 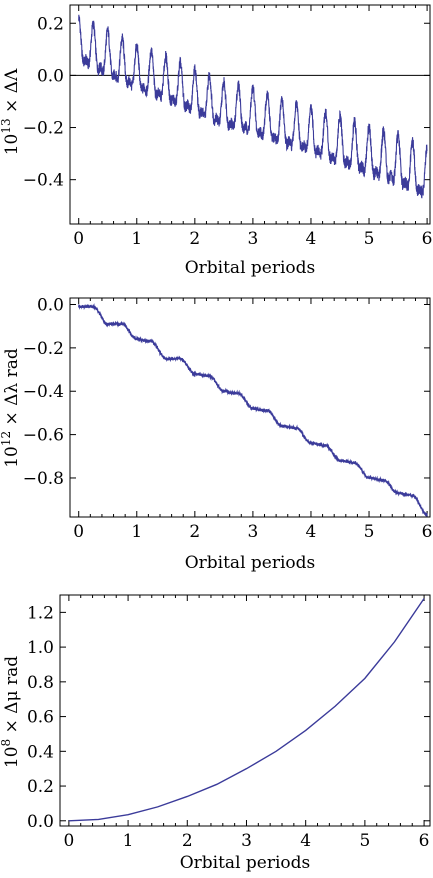 I want to click on y-axis-title-exponent: 8, so click(x=6, y=743).